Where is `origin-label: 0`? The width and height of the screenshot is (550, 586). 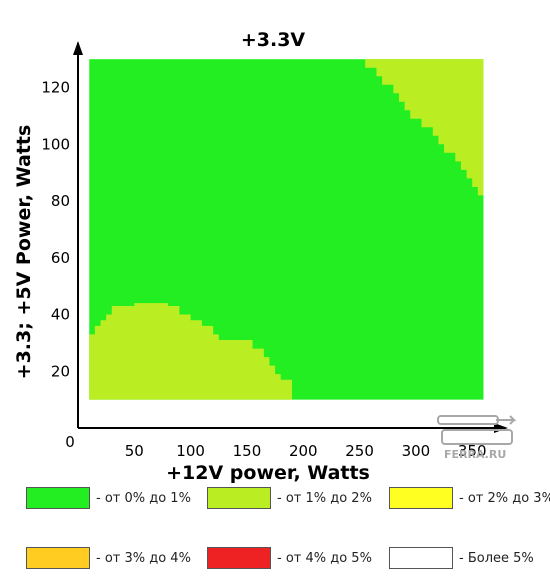
origin-label: 0 is located at coordinates (70, 442).